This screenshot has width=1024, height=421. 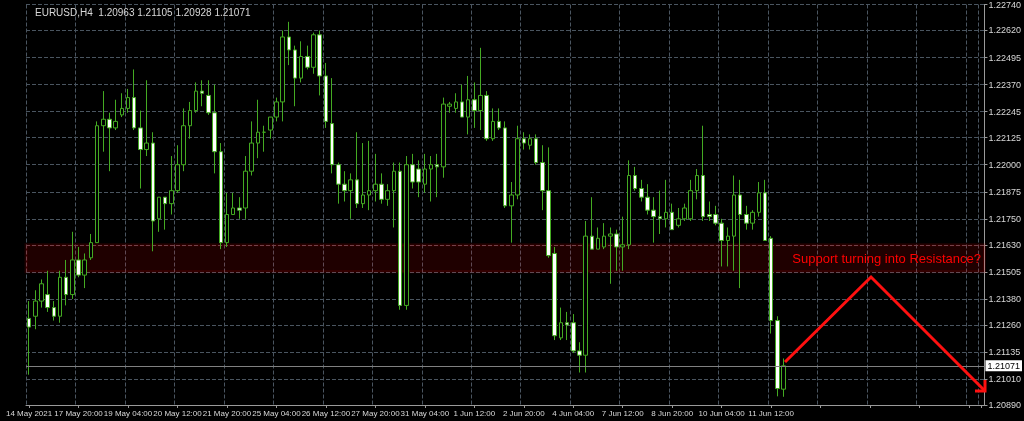 I want to click on x-tick-label: 8 Jun 20:00, so click(x=672, y=413).